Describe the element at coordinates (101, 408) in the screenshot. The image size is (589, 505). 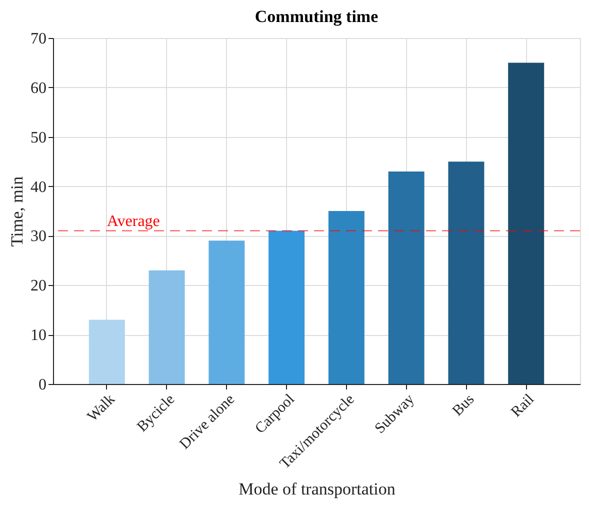
I see `x-tick-label: Walk` at that location.